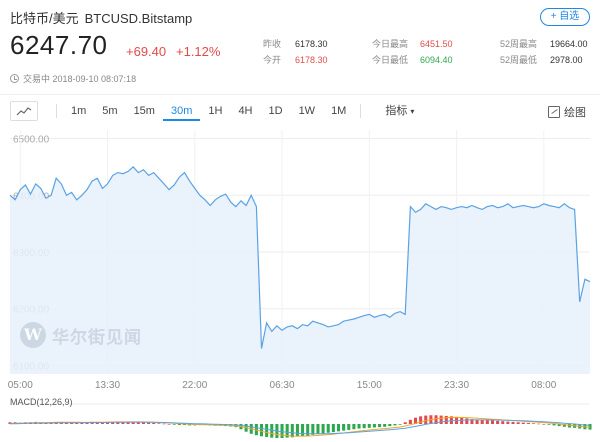  What do you see at coordinates (307, 111) in the screenshot?
I see `timeframe-tab-1w: 1W` at bounding box center [307, 111].